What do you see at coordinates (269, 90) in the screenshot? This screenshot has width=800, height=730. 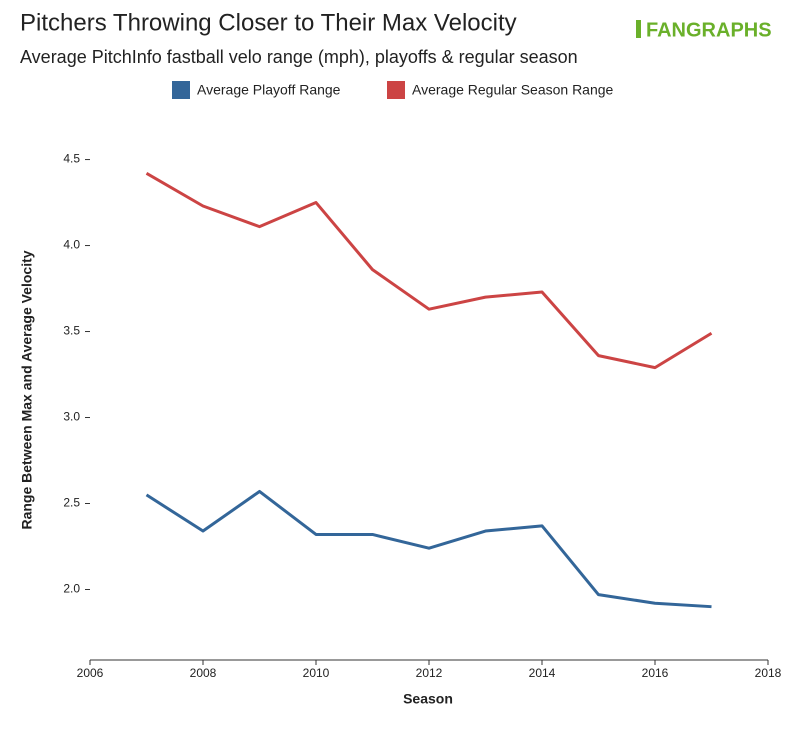 I see `legend-label: Average Playoff Range` at bounding box center [269, 90].